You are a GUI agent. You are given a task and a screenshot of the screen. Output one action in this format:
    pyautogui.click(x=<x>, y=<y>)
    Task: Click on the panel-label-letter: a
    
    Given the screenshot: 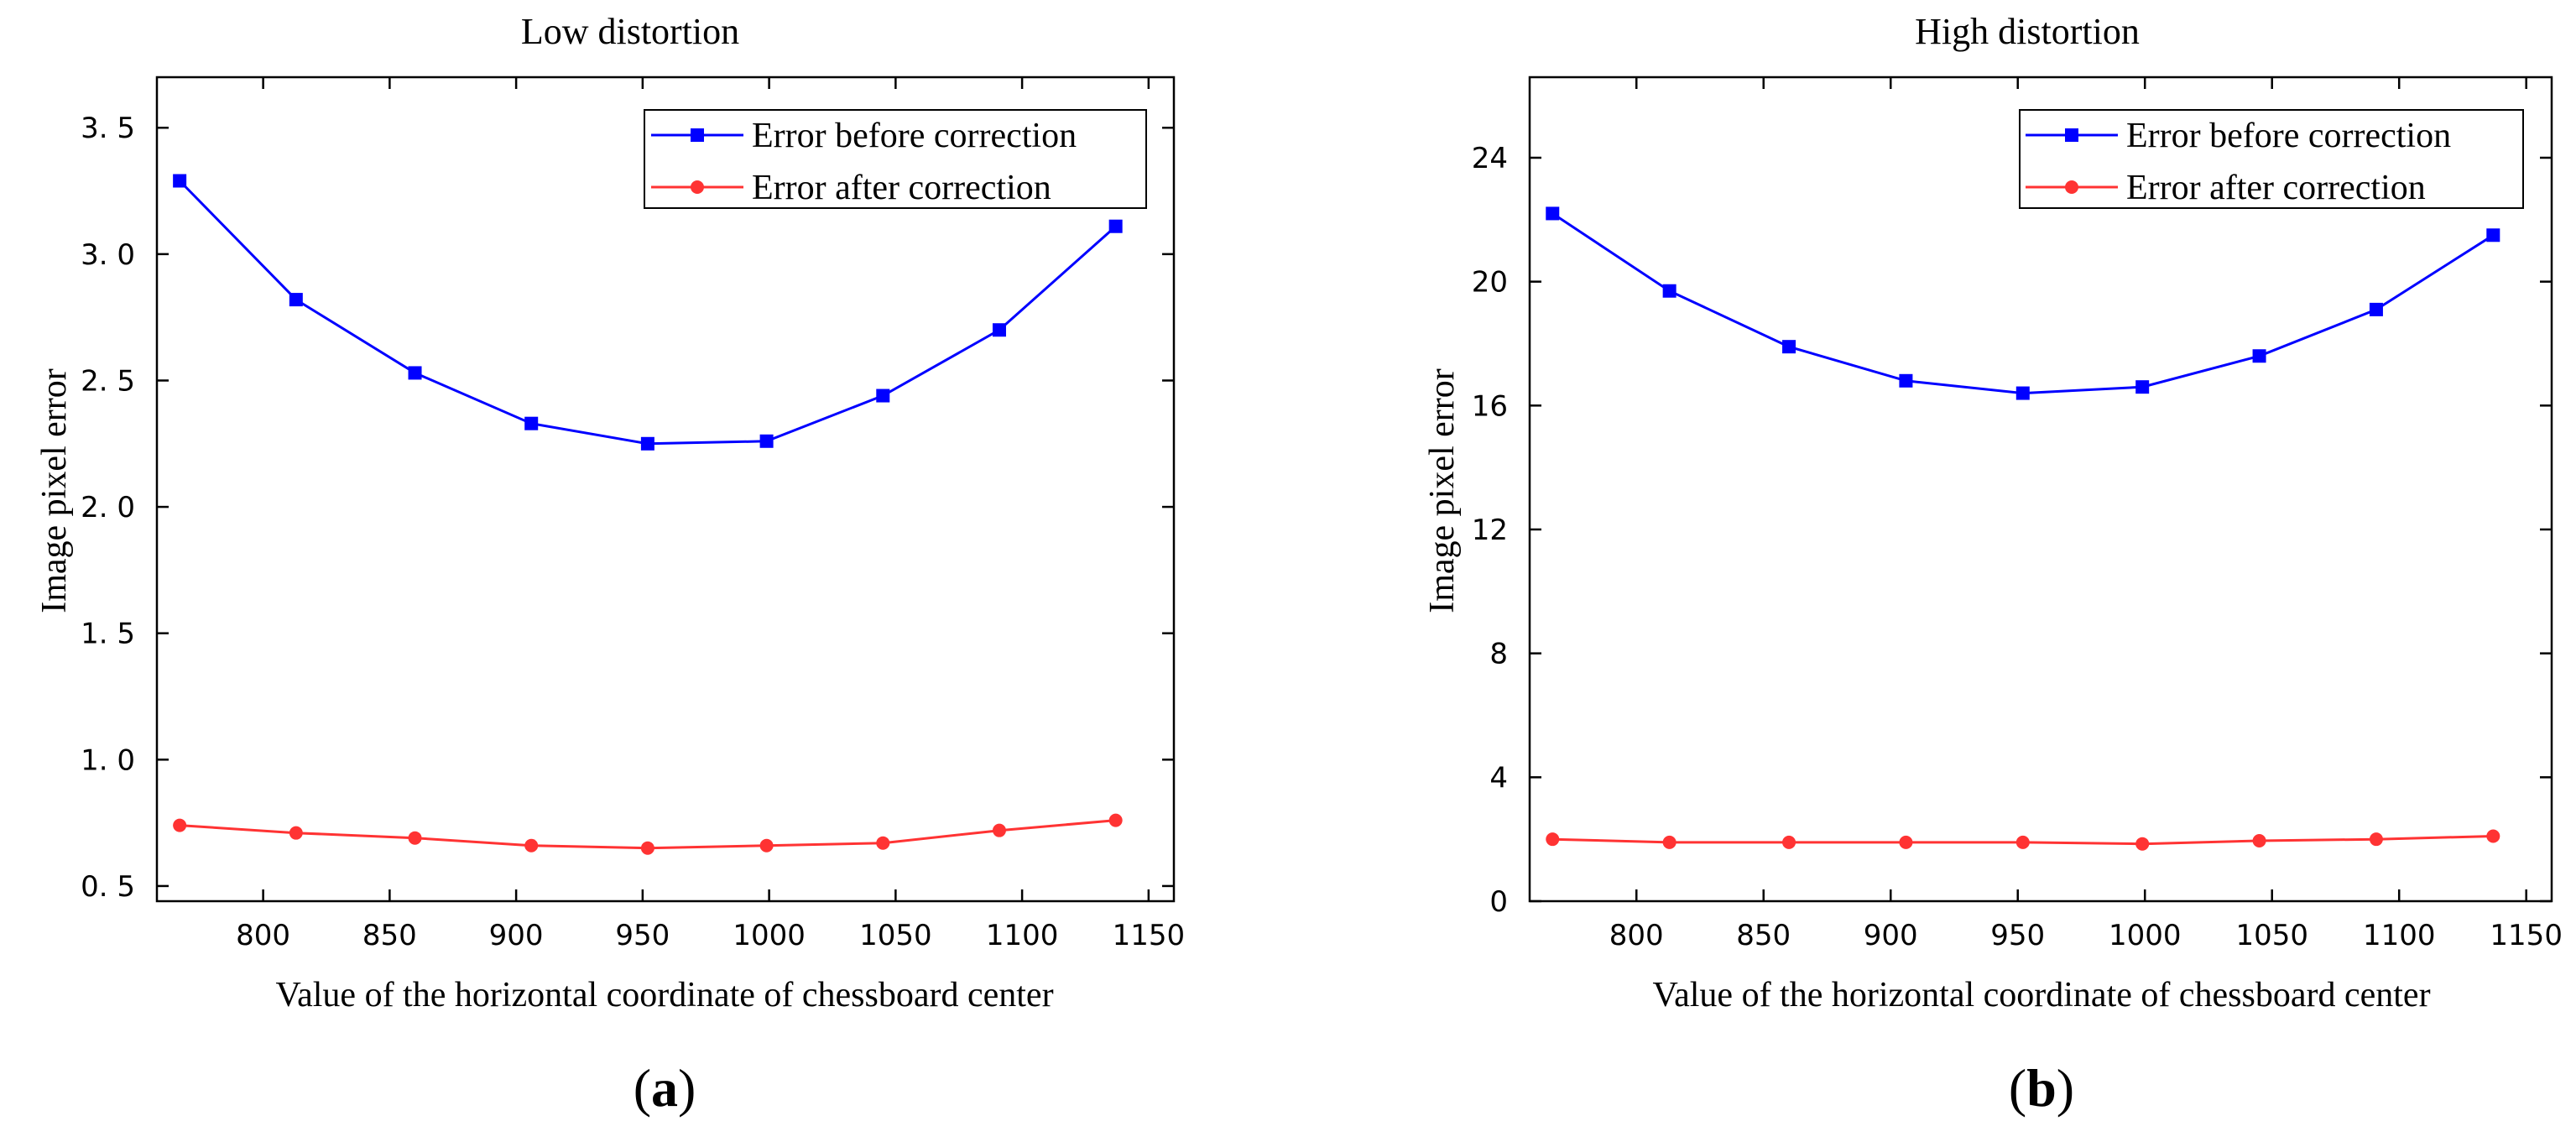 What is the action you would take?
    pyautogui.click(x=664, y=1088)
    